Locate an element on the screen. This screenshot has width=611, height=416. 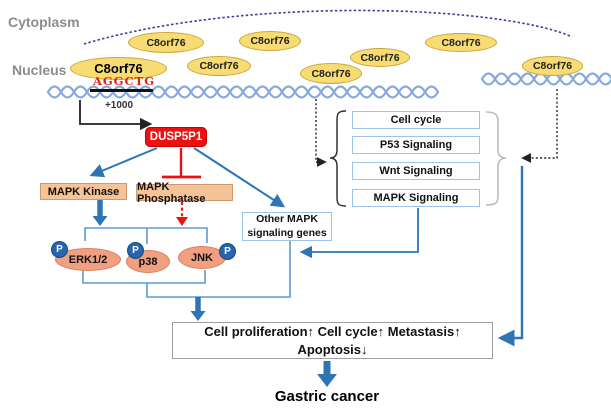
phosphatase-dashed-arrowhead is located at coordinates (182, 221).